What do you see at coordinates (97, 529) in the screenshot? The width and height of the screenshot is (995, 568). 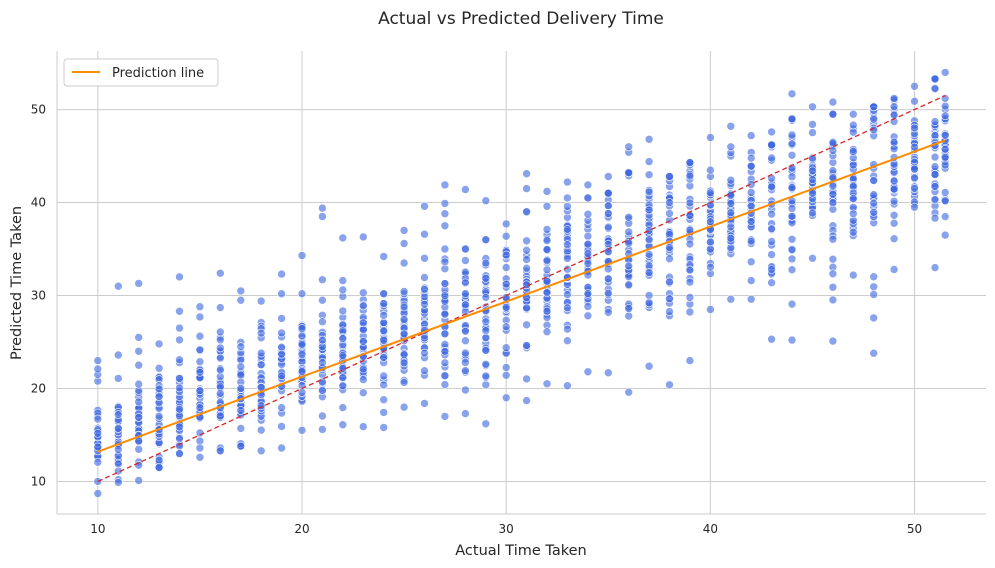 I see `x-tick-label: 10` at bounding box center [97, 529].